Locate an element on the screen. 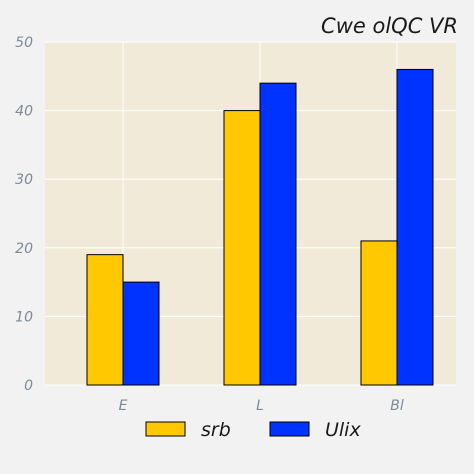 The width and height of the screenshot is (474, 474). y-tick-label: 50 is located at coordinates (24, 43).